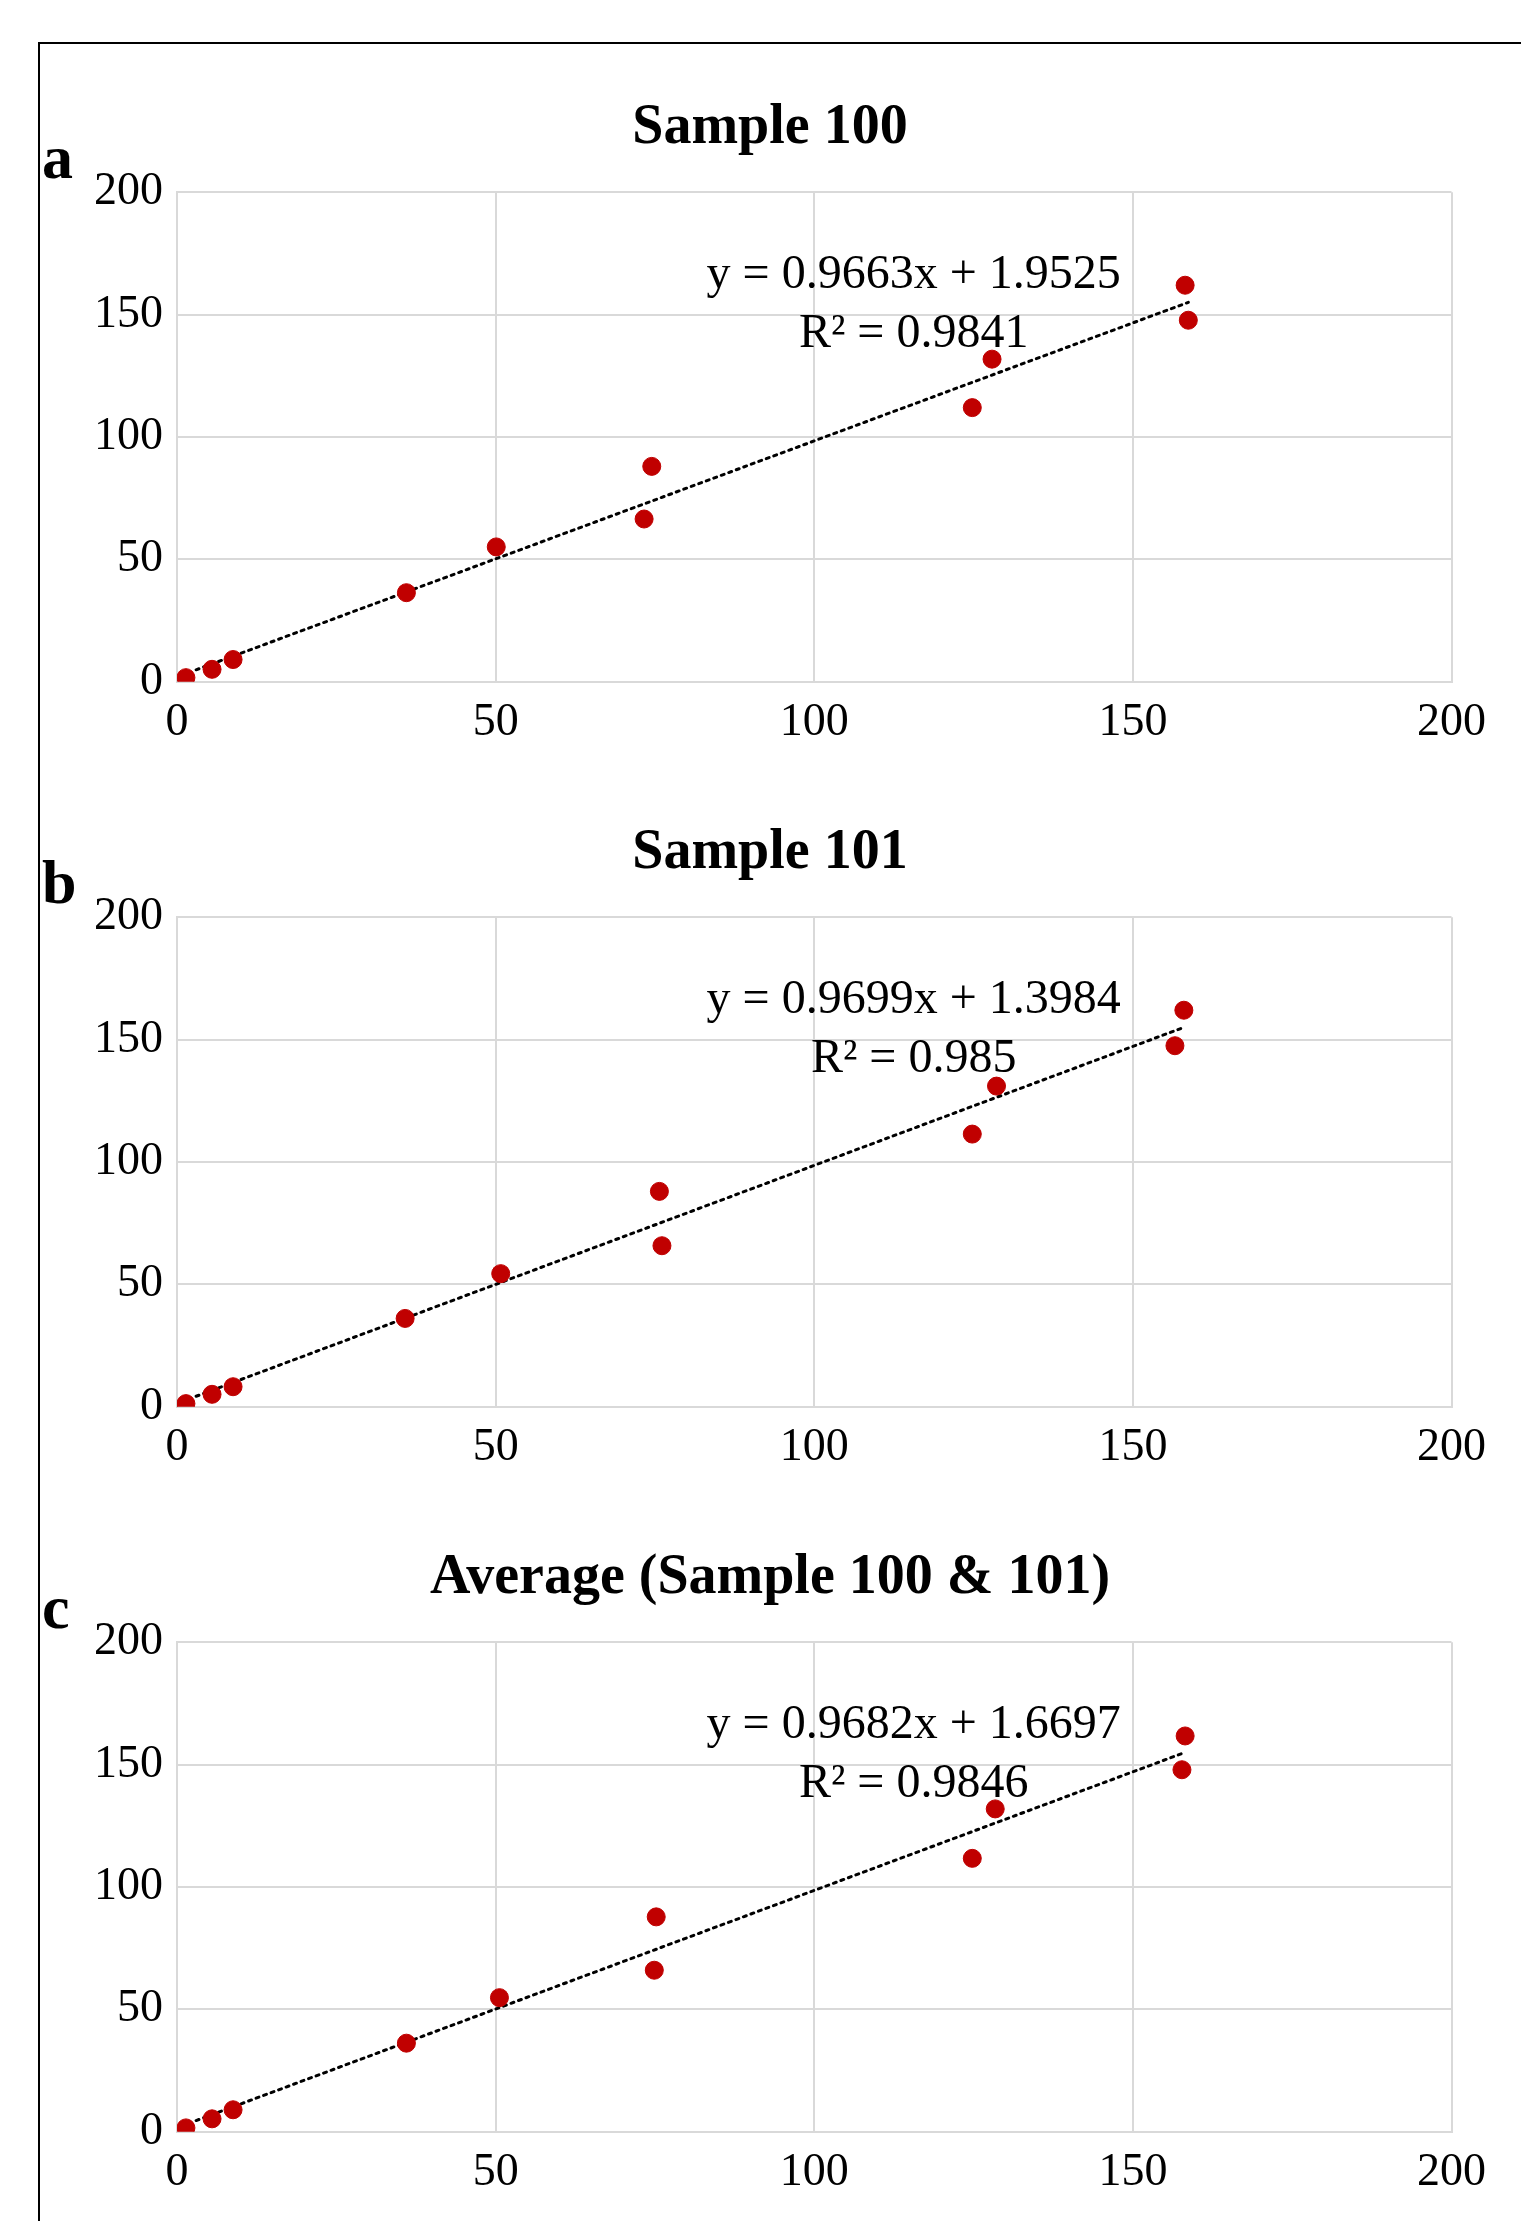  I want to click on text: a, so click(57, 157).